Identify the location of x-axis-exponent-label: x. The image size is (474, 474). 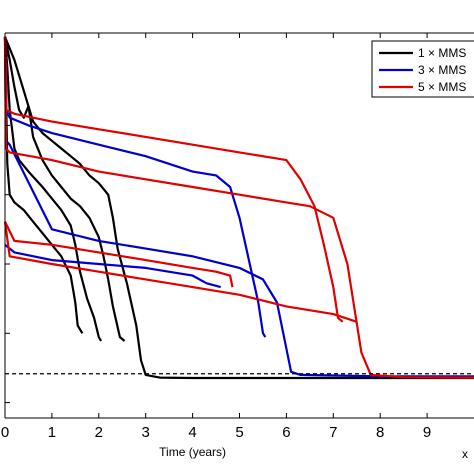
(465, 454).